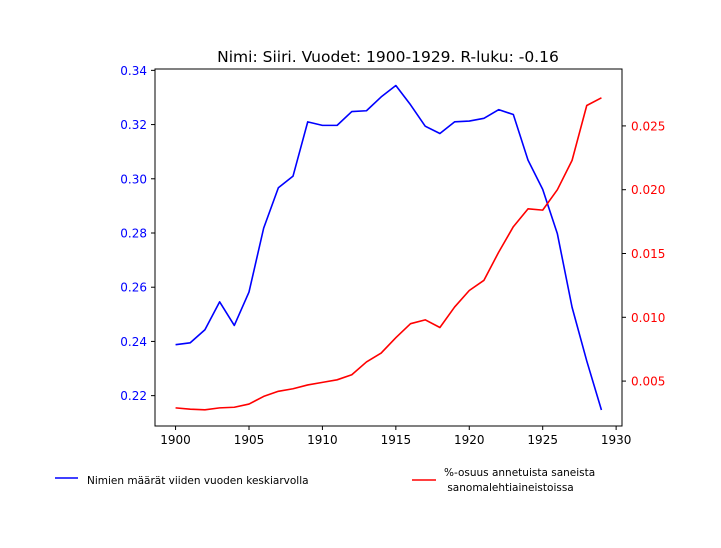  What do you see at coordinates (648, 190) in the screenshot?
I see `y-right-tick-label: 0.020` at bounding box center [648, 190].